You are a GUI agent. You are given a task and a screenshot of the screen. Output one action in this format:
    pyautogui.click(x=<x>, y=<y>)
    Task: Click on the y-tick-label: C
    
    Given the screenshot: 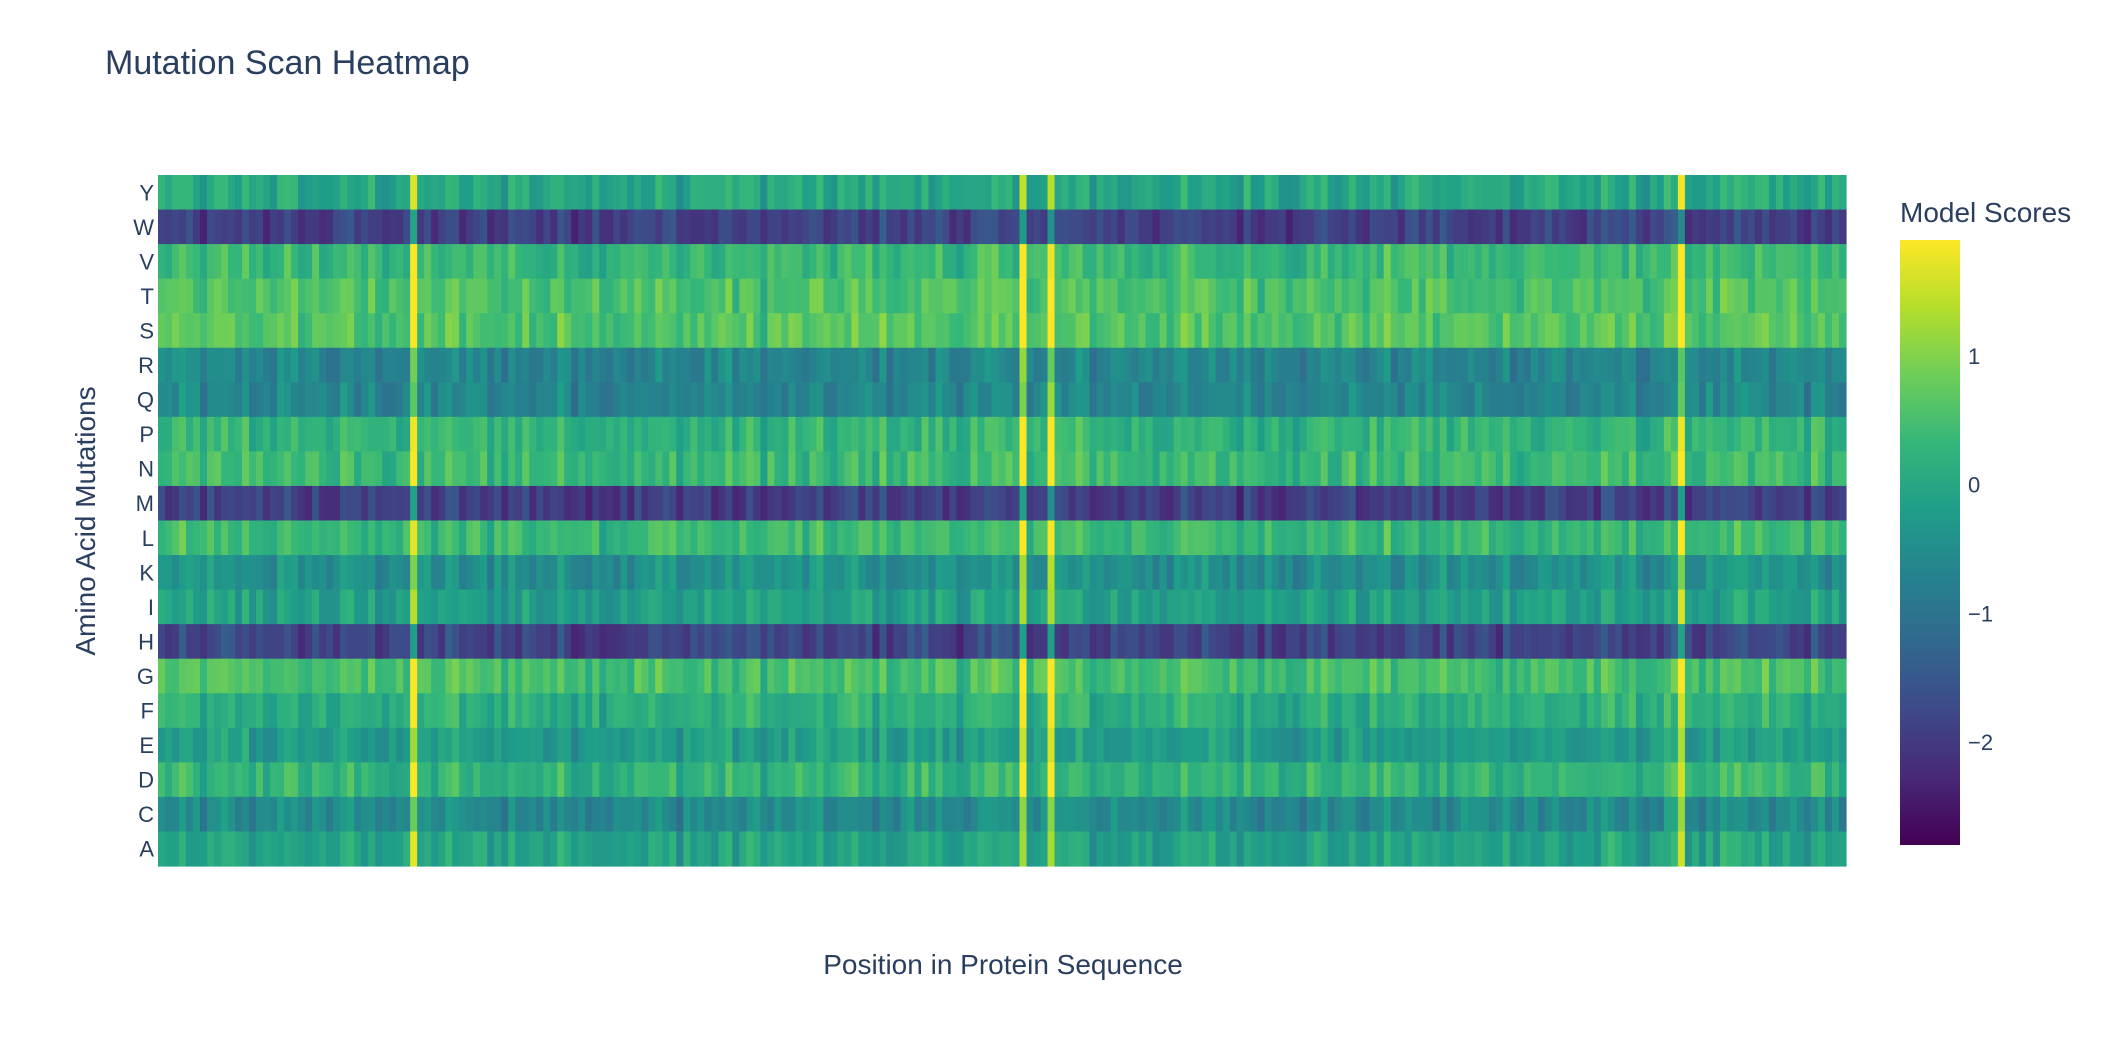 What is the action you would take?
    pyautogui.click(x=146, y=814)
    